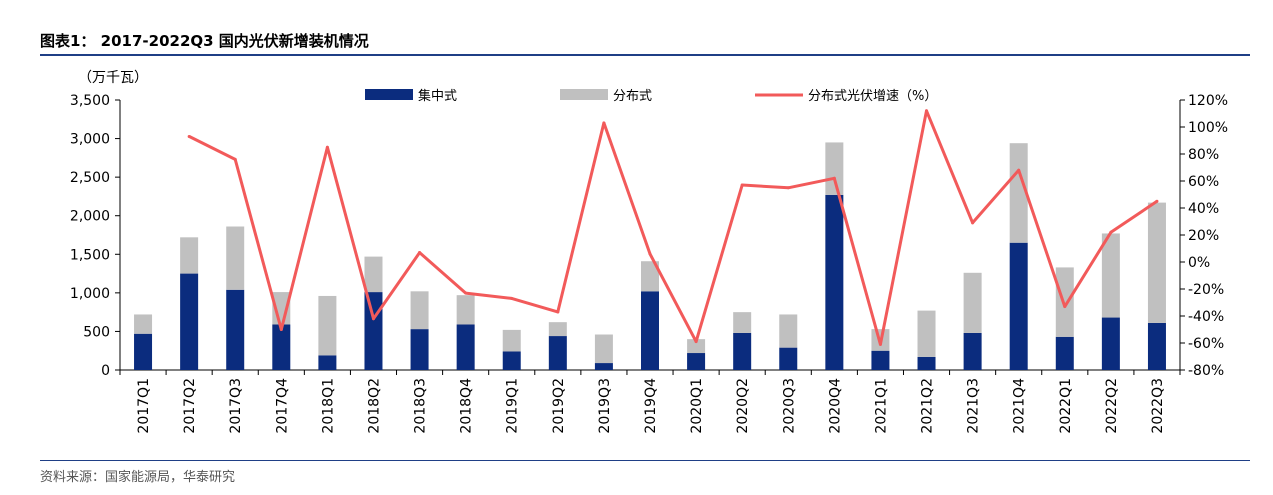 The image size is (1273, 495). I want to click on x-tick-label: 2017Q2, so click(190, 406).